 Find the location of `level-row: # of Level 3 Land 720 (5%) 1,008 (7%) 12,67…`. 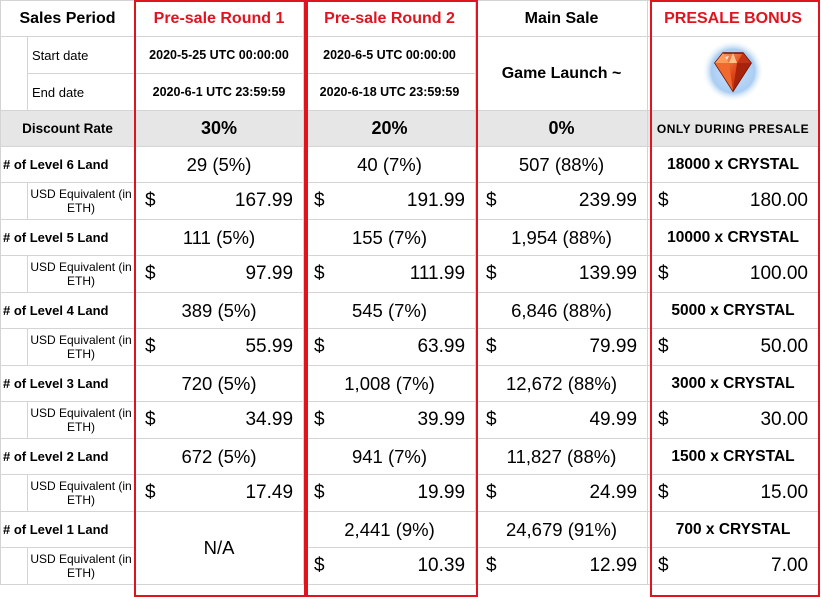

level-row: # of Level 3 Land 720 (5%) 1,008 (7%) 12,67… is located at coordinates (410, 383).